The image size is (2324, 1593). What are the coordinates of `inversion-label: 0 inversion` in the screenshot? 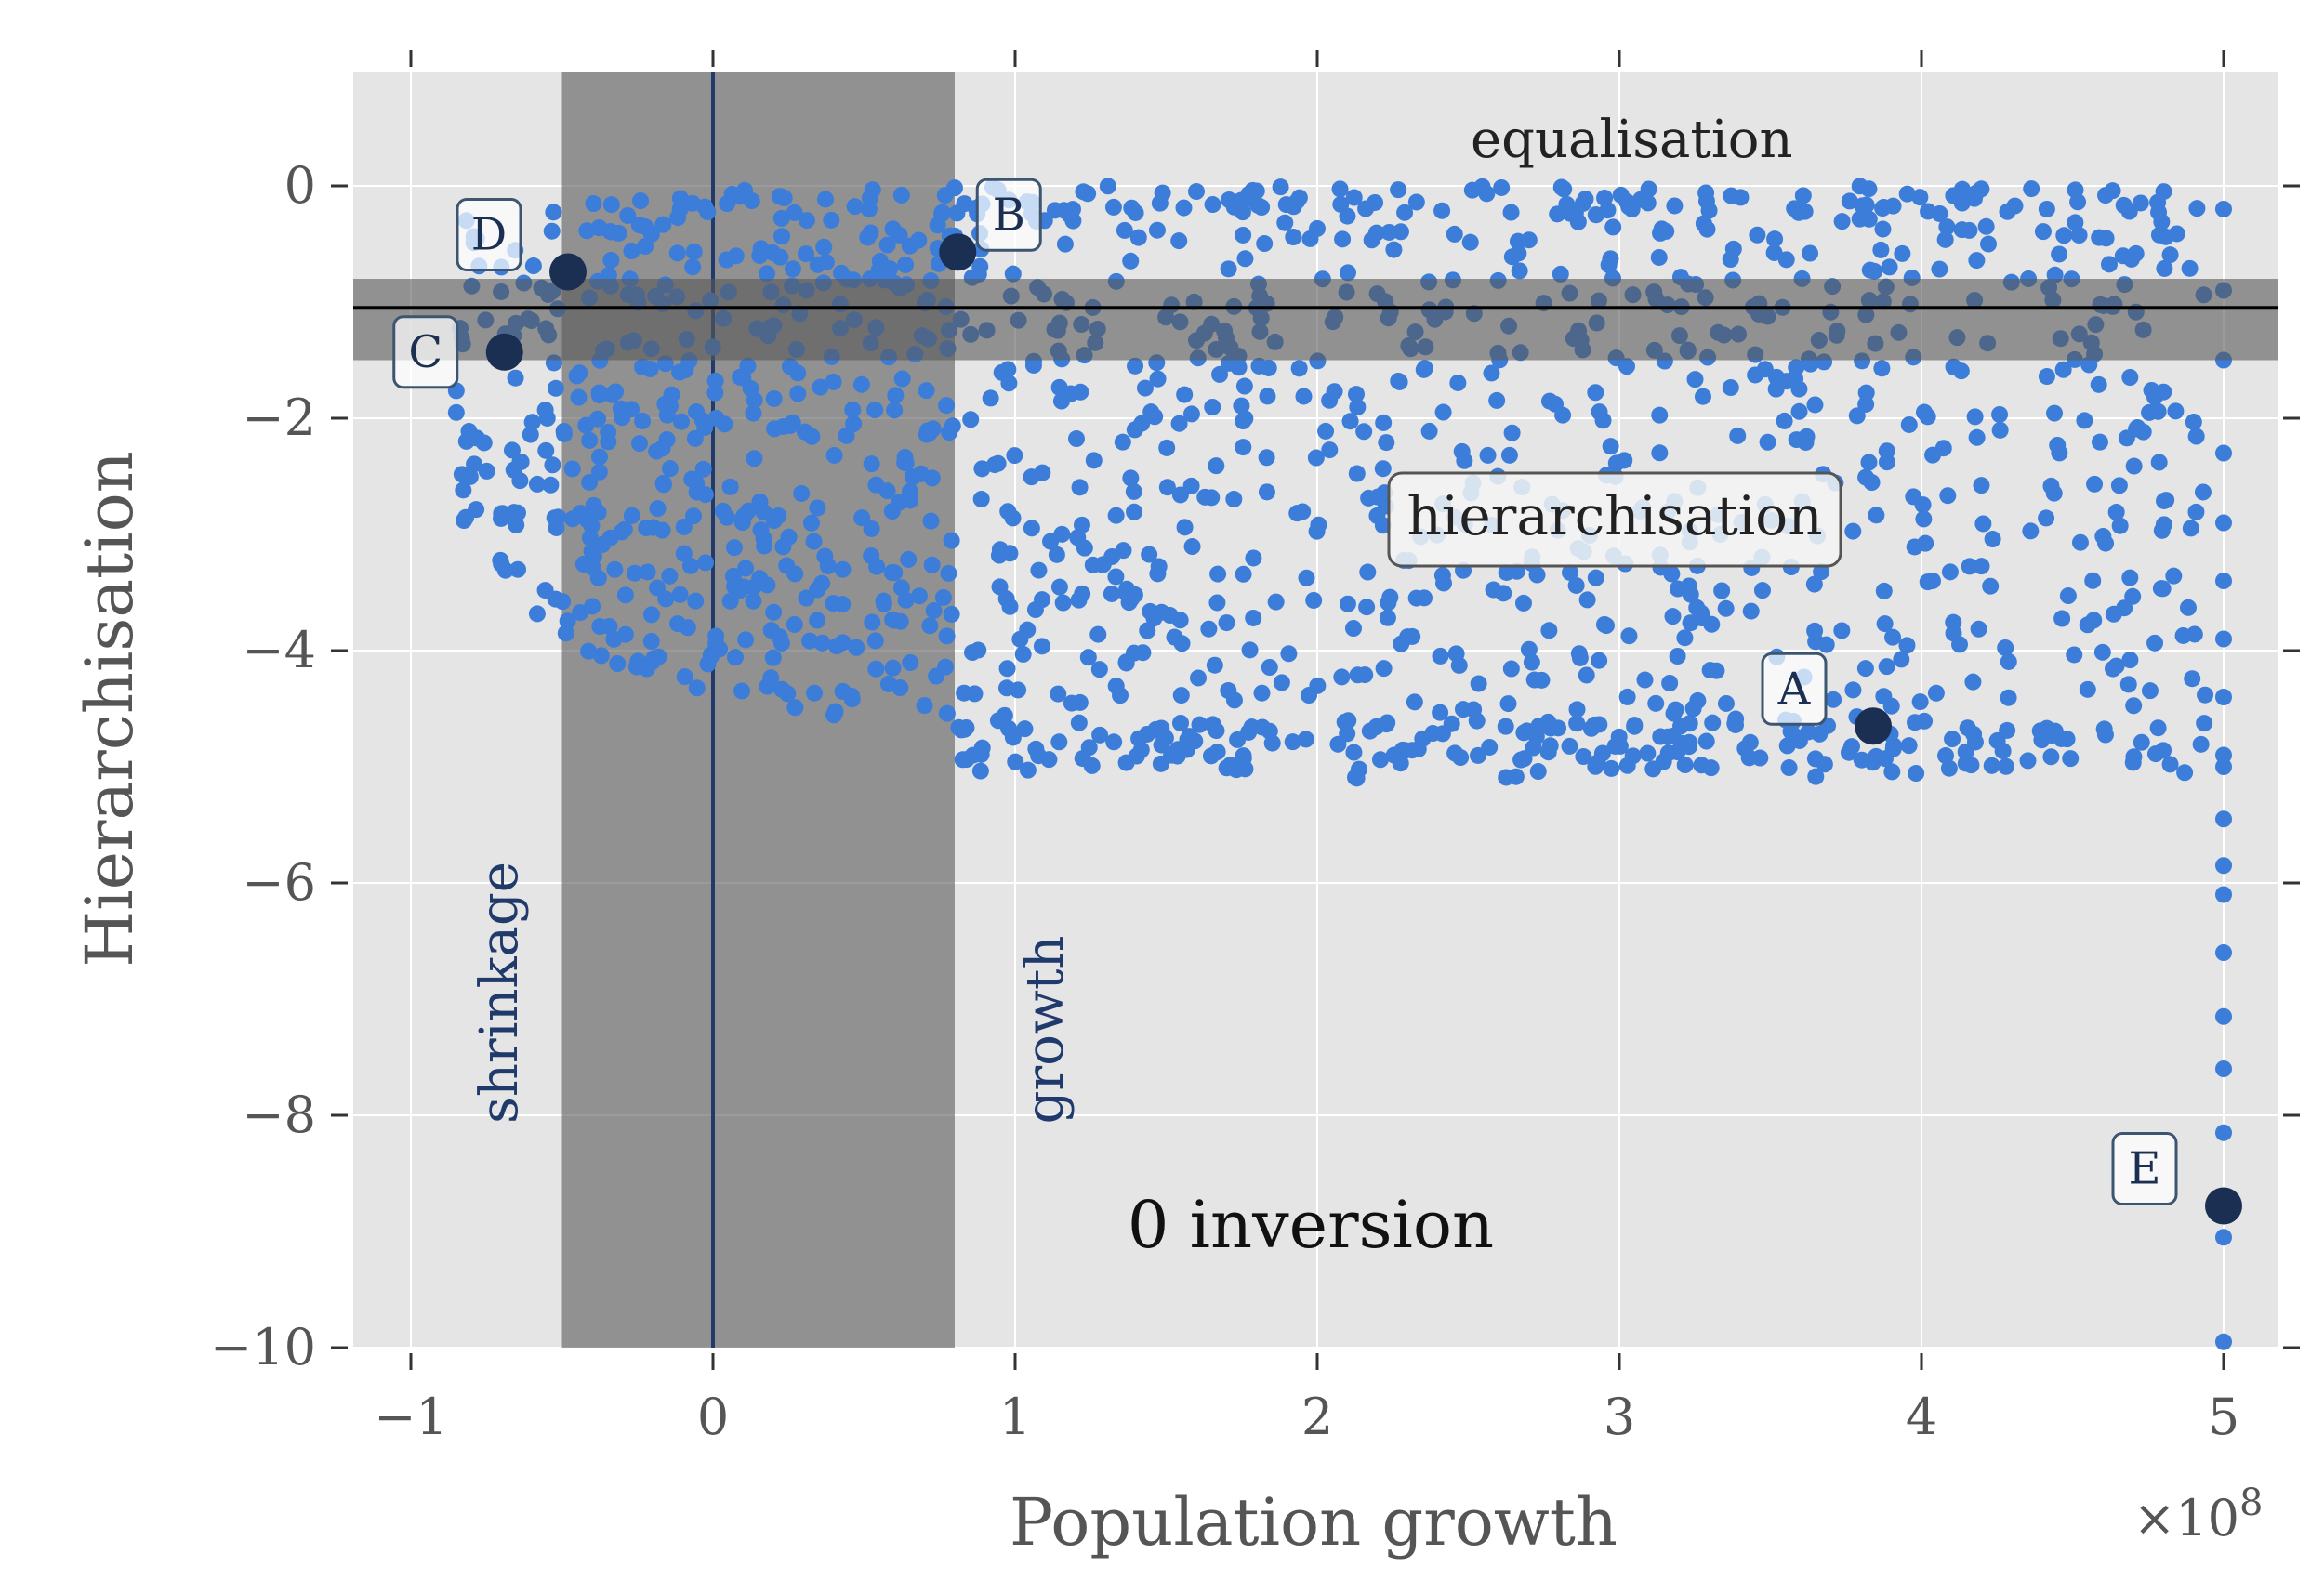 It's located at (1311, 1225).